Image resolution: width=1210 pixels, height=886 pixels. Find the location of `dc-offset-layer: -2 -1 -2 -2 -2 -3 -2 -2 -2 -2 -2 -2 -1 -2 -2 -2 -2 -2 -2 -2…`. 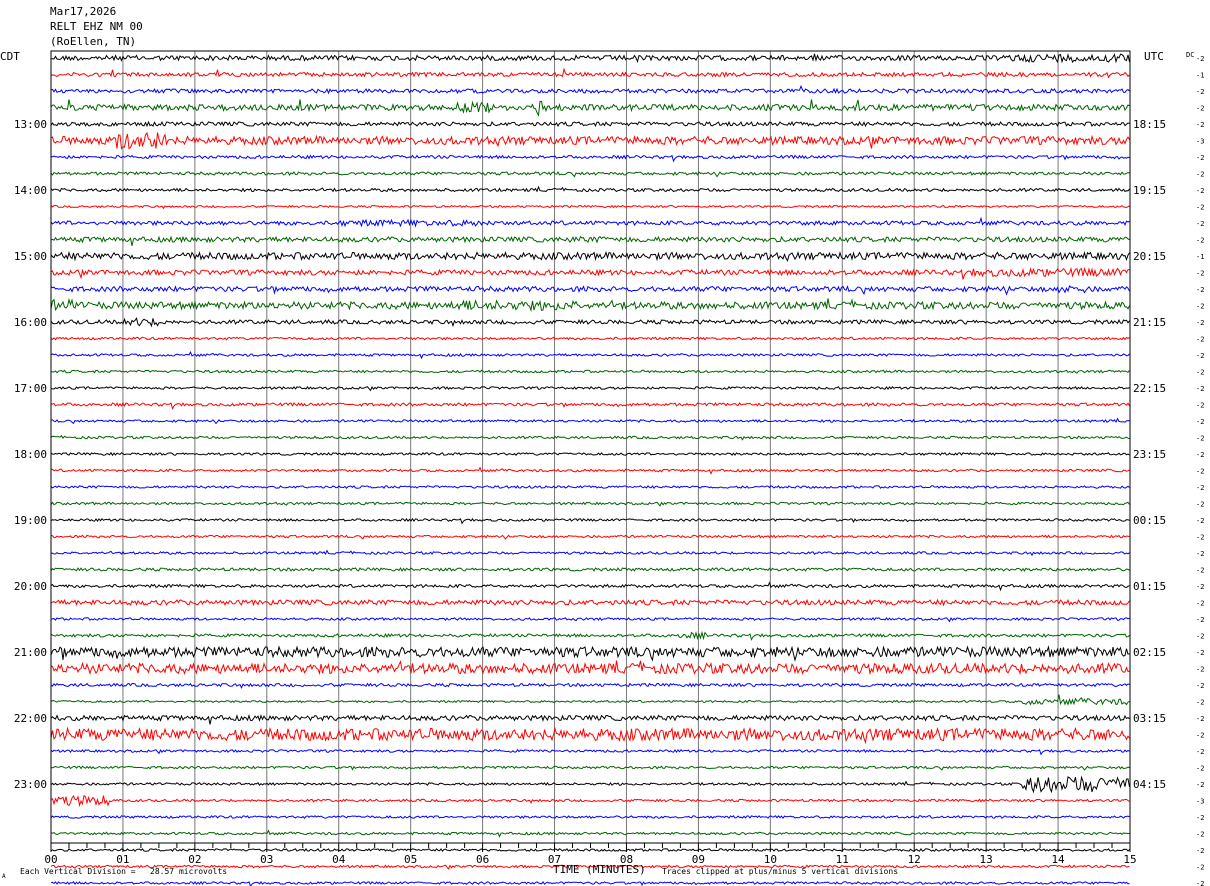

dc-offset-layer: -2 -1 -2 -2 -2 -3 -2 -2 -2 -2 -2 -2 -1 -2 -2 -2 -2 -2 -2 -2… is located at coordinates (1200, 470).